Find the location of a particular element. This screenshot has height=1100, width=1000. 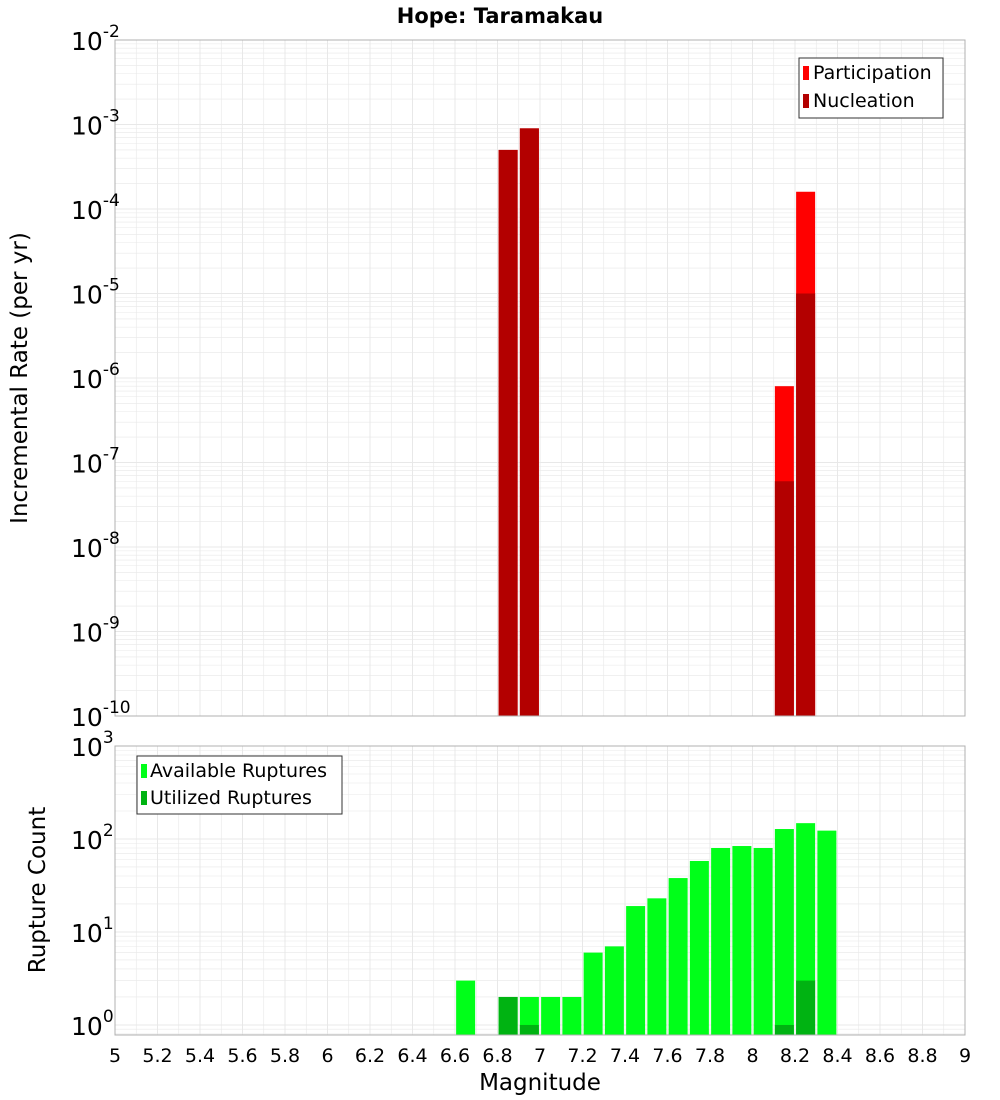

available-legend-swatch is located at coordinates (144, 771).